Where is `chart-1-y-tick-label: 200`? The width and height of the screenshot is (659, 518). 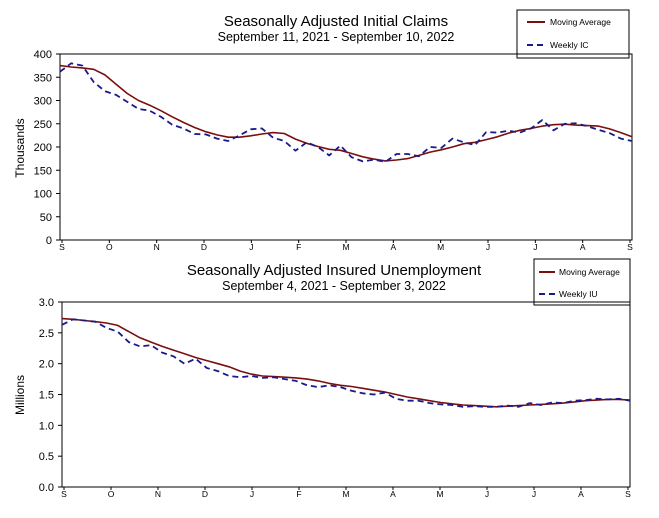 chart-1-y-tick-label: 200 is located at coordinates (43, 148).